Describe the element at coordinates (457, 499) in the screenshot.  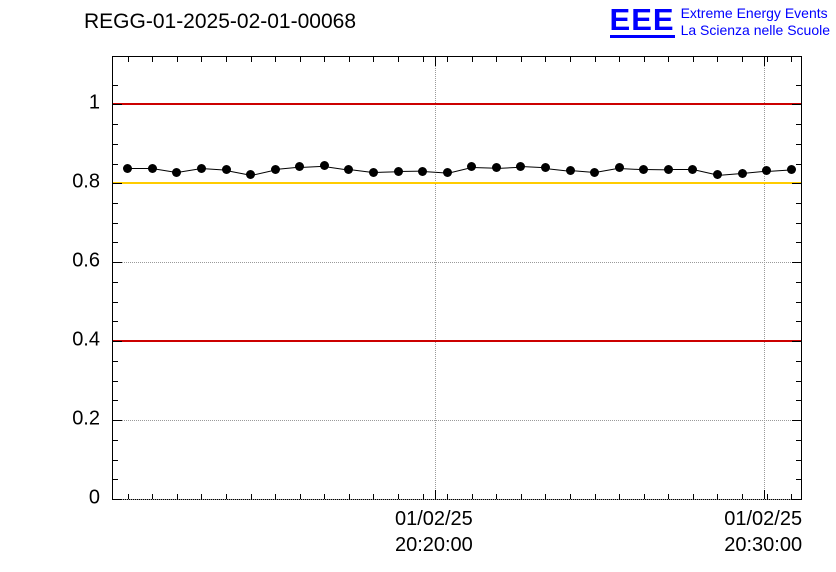
I see `grid-line-horizontal` at that location.